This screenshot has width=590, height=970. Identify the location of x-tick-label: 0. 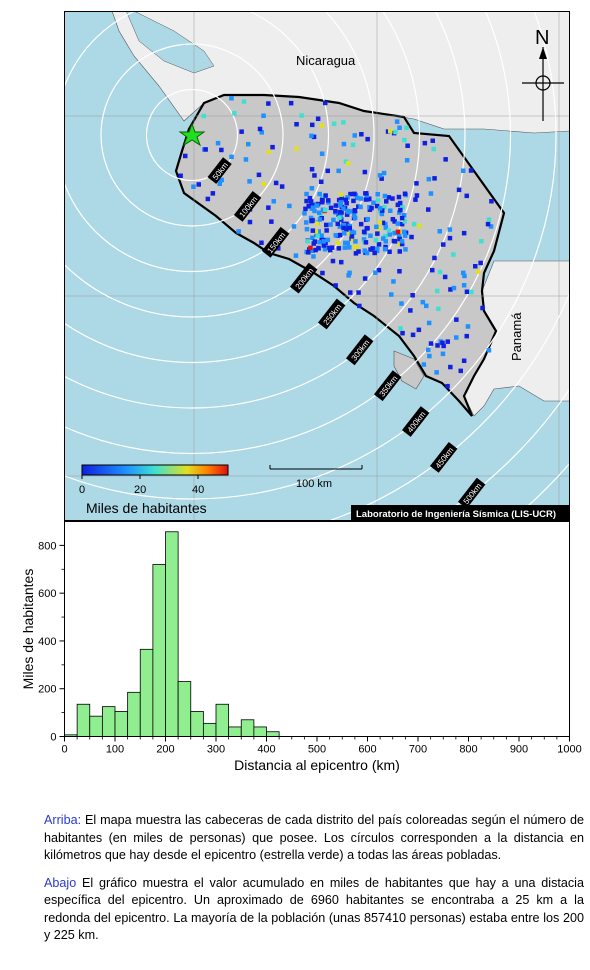
(64, 750).